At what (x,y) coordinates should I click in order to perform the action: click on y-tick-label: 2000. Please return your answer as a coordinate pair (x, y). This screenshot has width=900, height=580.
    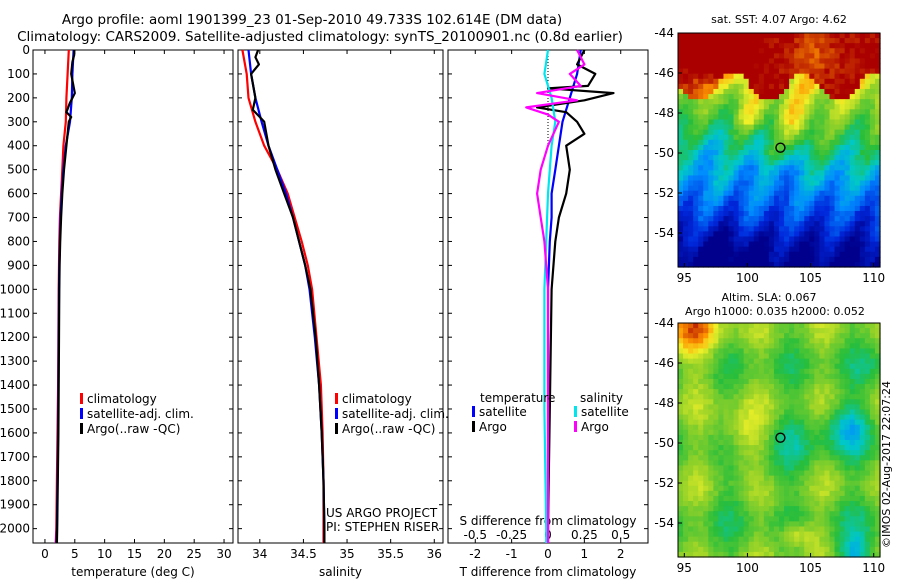
    Looking at the image, I should click on (15, 529).